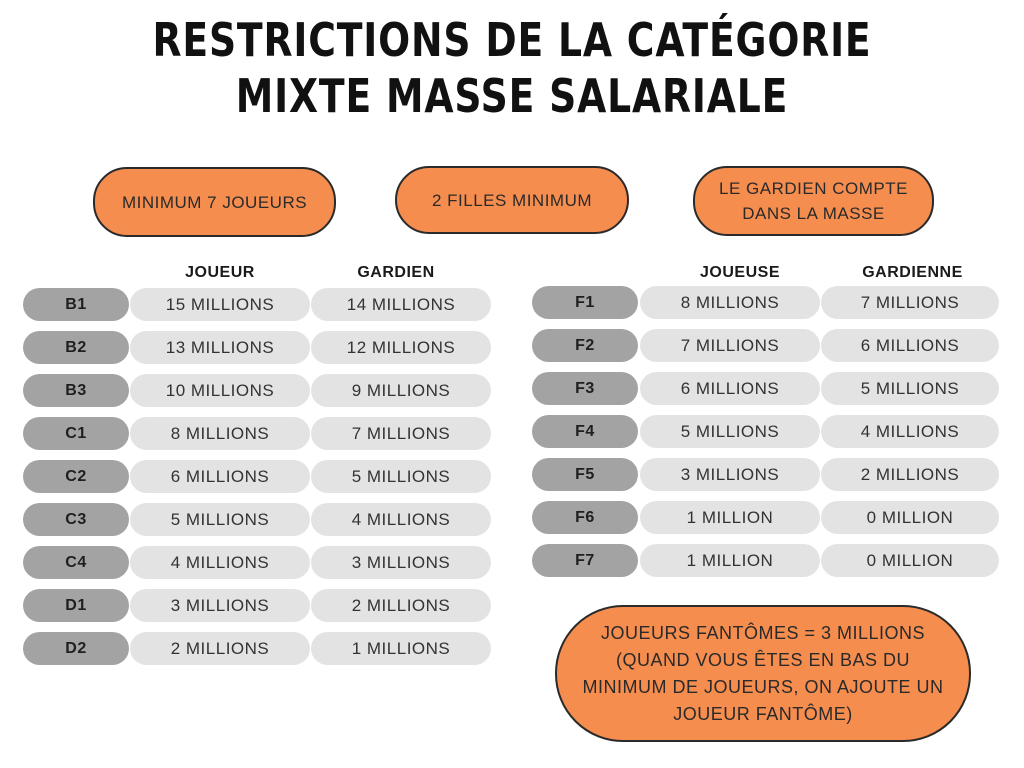 This screenshot has height=768, width=1024. What do you see at coordinates (401, 347) in the screenshot?
I see `goalie-salary: 12 MILLIONS` at bounding box center [401, 347].